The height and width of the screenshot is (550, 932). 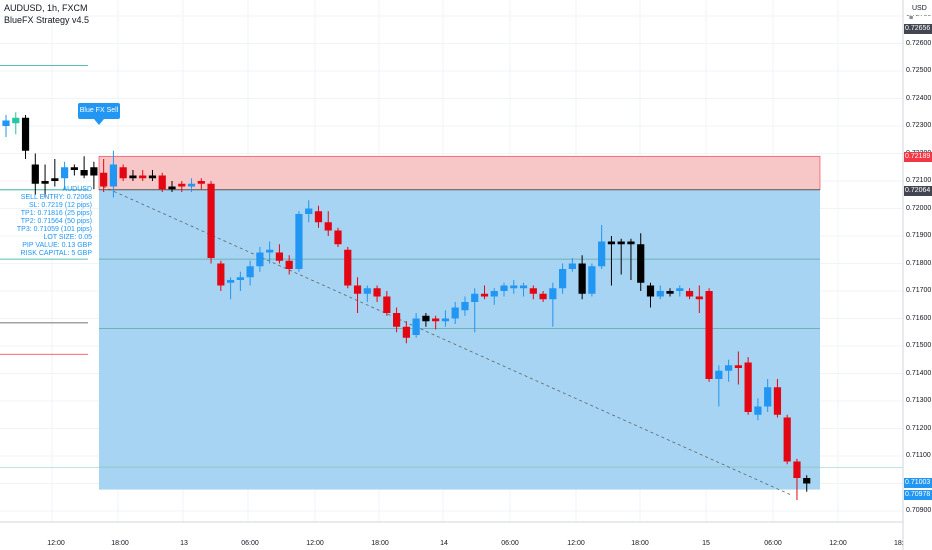 What do you see at coordinates (56, 253) in the screenshot?
I see `info-line: RISK CAPITAL: 5 GBP` at bounding box center [56, 253].